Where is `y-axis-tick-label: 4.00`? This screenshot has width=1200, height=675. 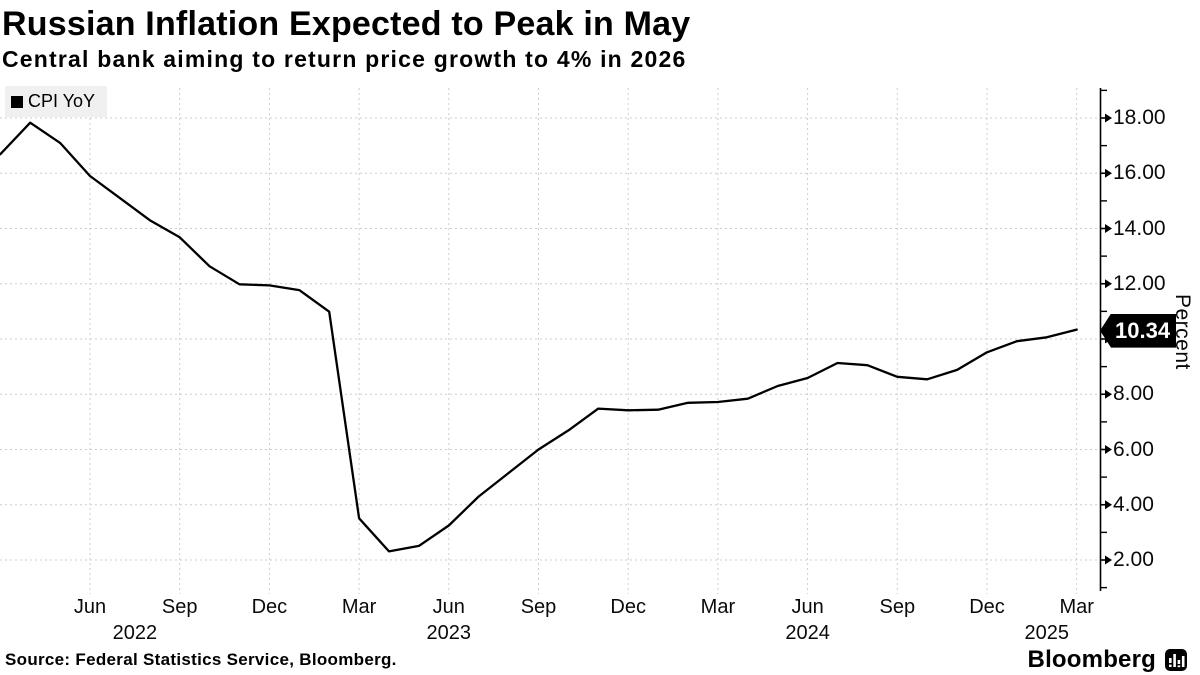
y-axis-tick-label: 4.00 is located at coordinates (1133, 504).